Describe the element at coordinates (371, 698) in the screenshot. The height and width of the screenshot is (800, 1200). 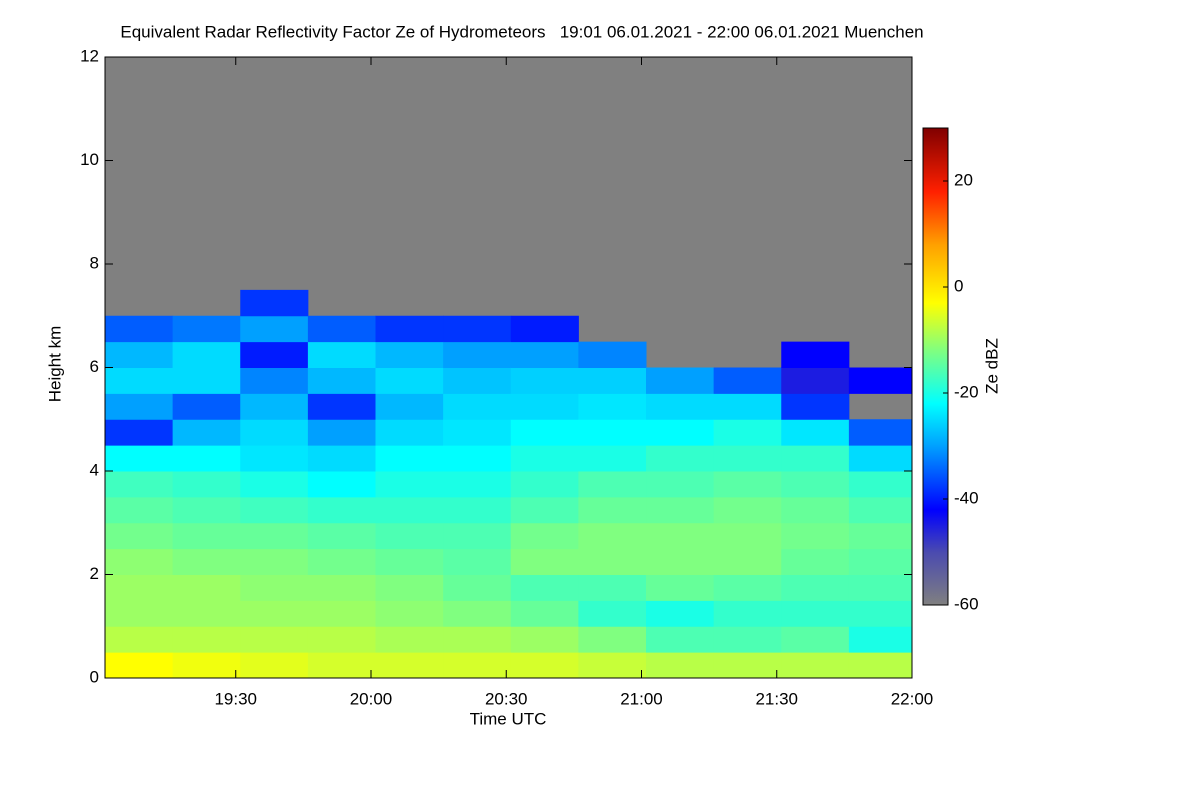
I see `x-tick-label: 20:00` at that location.